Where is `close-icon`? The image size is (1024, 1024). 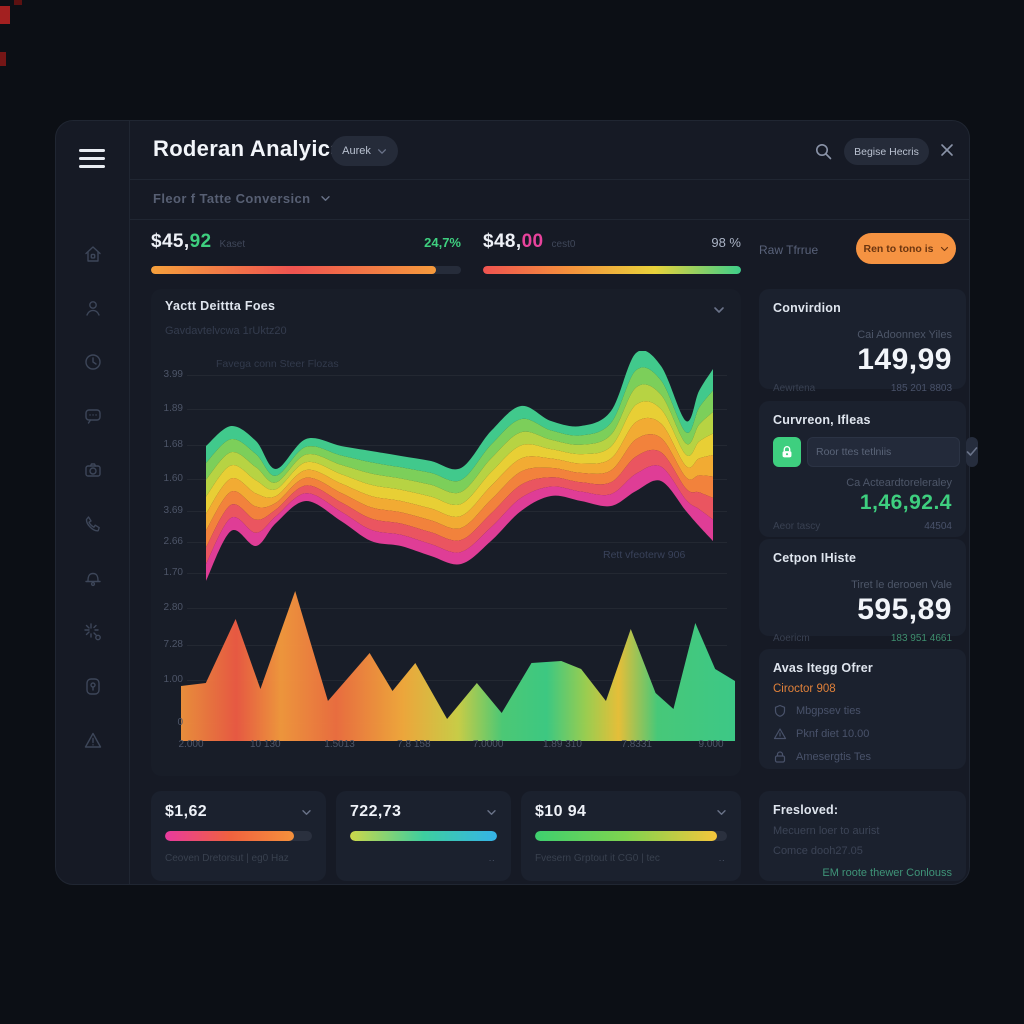
close-icon is located at coordinates (947, 152).